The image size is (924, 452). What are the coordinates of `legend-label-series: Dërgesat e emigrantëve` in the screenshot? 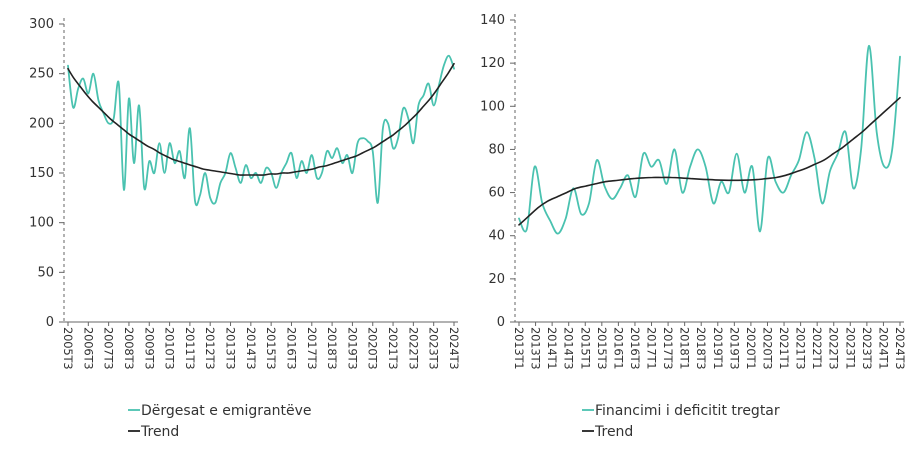 It's located at (226, 411).